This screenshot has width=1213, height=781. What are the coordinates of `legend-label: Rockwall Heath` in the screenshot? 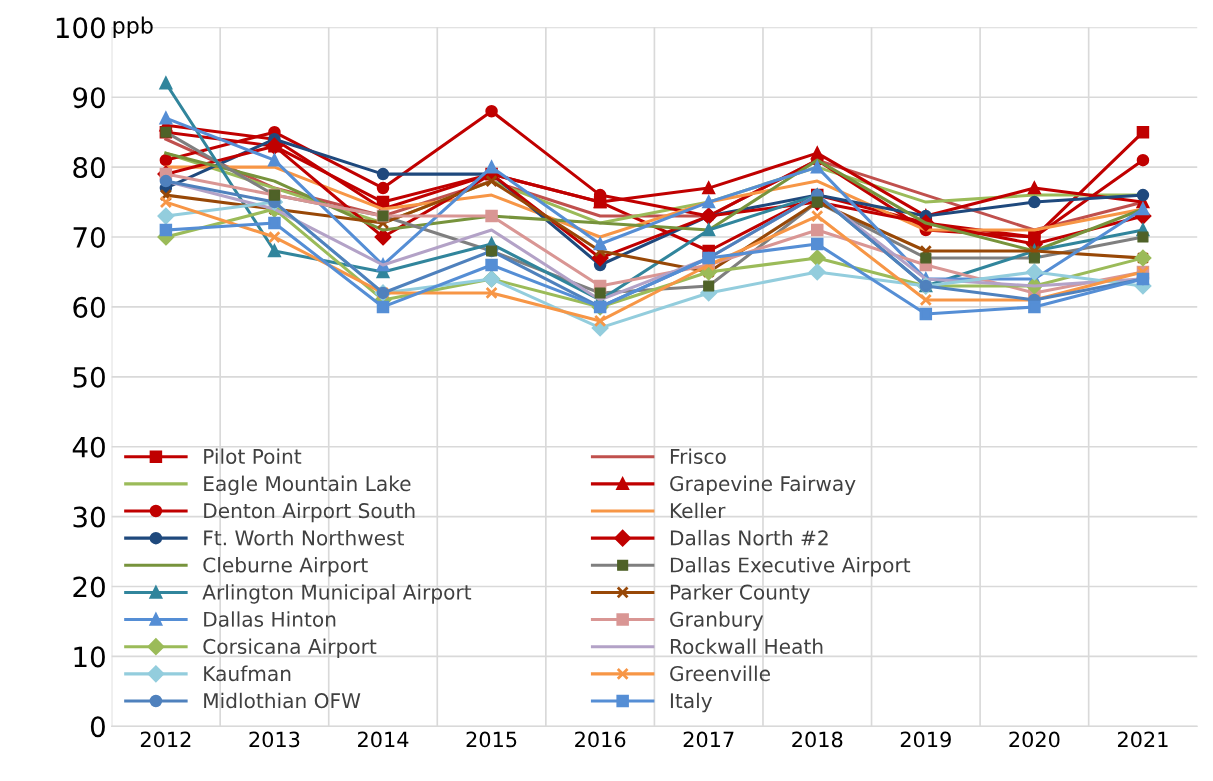 It's located at (746, 646).